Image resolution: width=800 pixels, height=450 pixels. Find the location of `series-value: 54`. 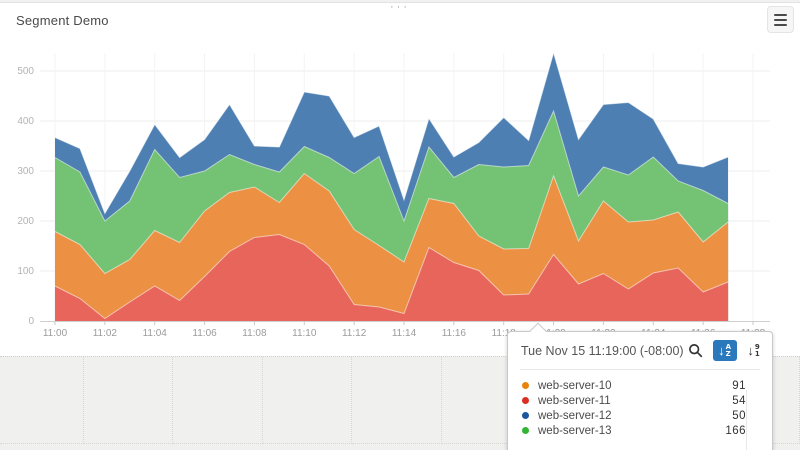

series-value: 54 is located at coordinates (739, 400).